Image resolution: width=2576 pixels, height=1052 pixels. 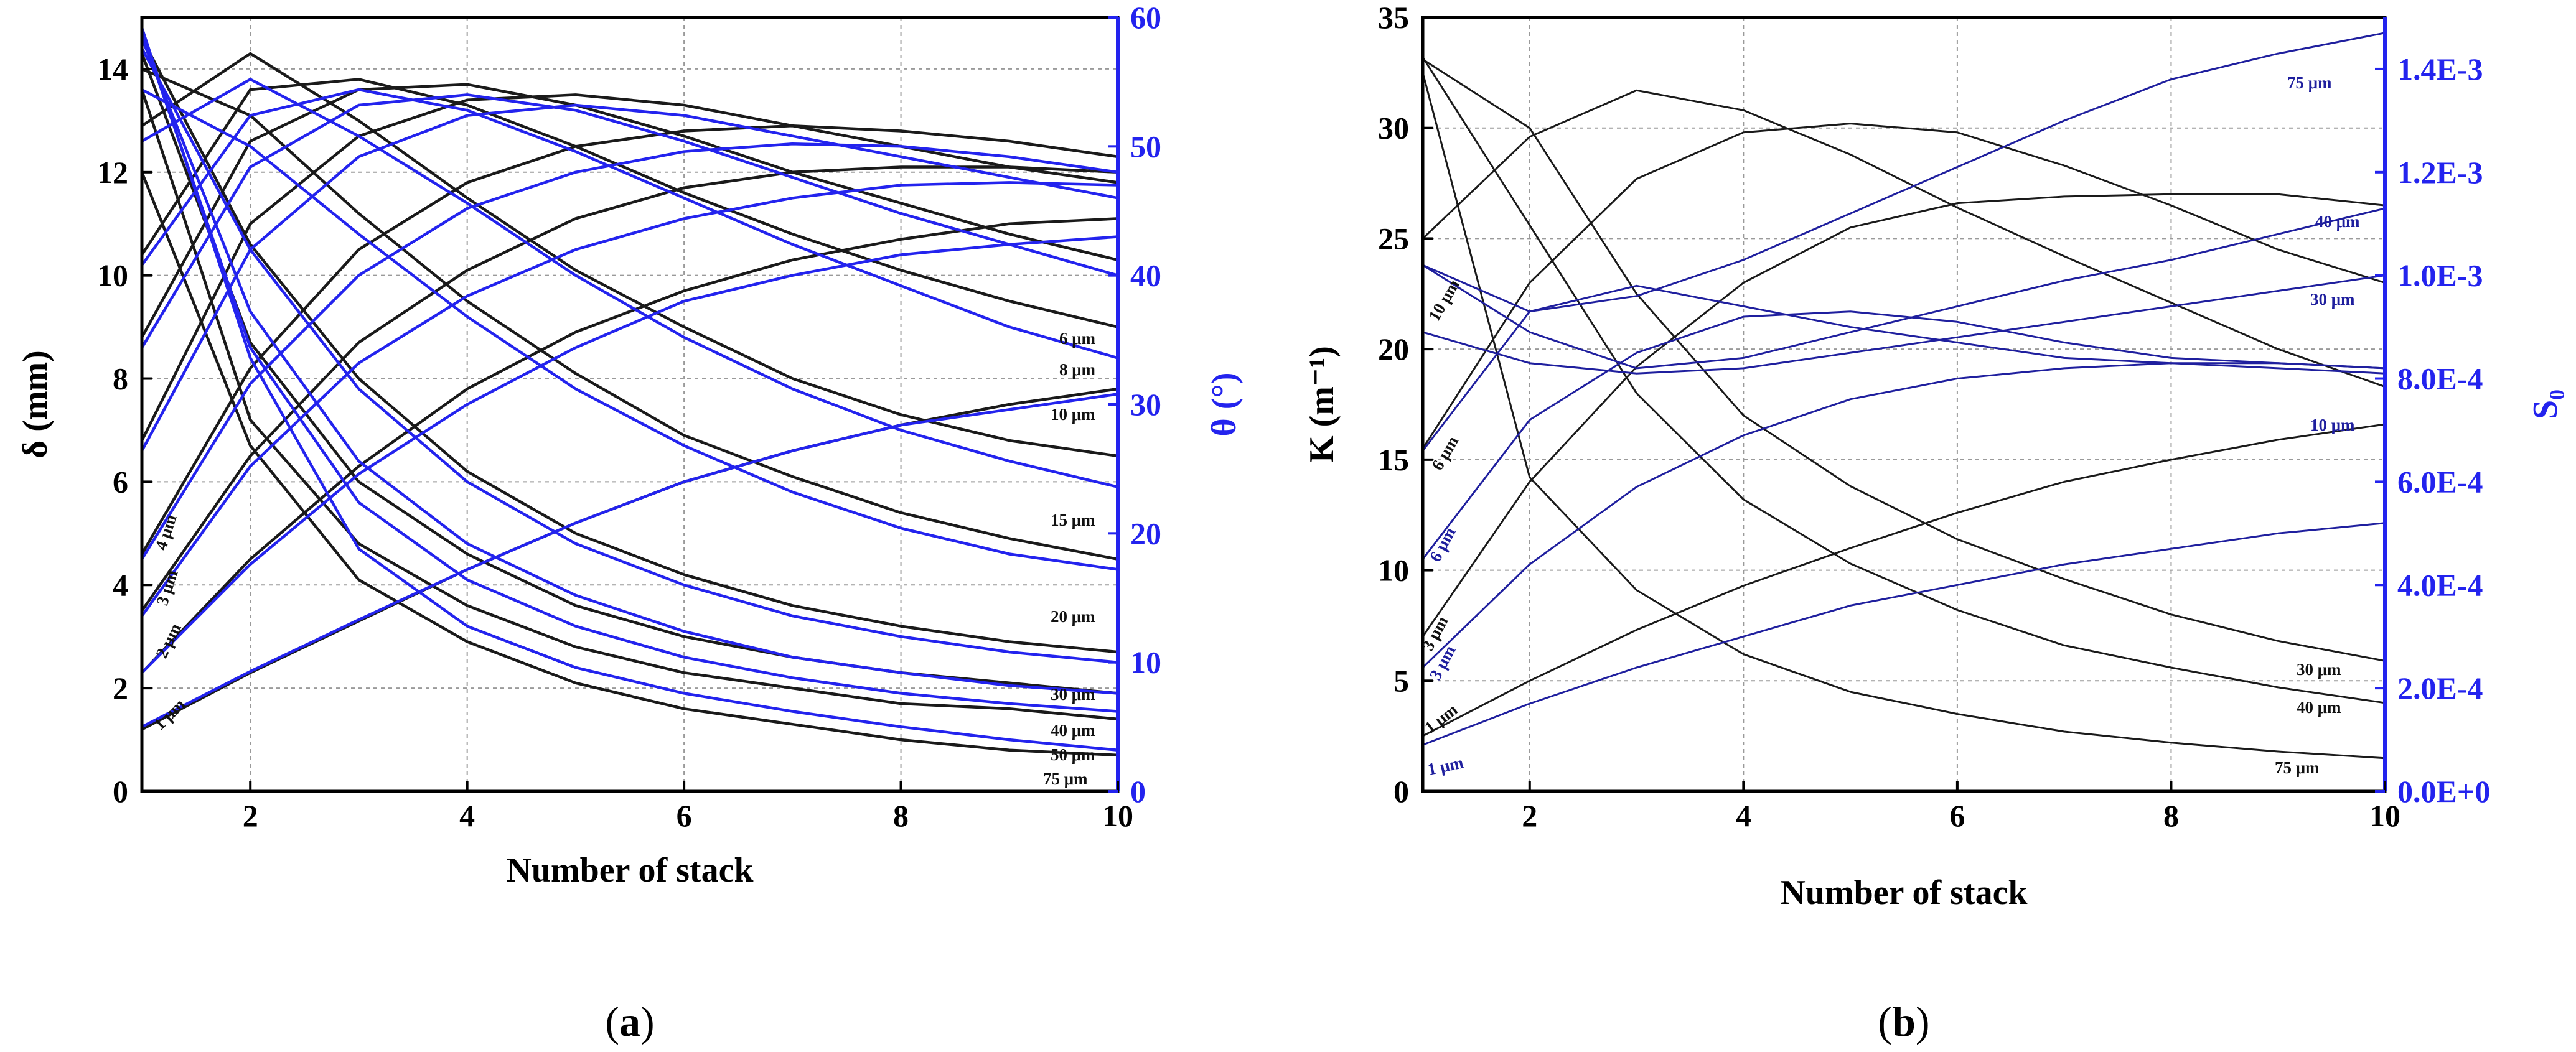 I want to click on y2-tick-label: 4.0E-4, so click(x=2440, y=584).